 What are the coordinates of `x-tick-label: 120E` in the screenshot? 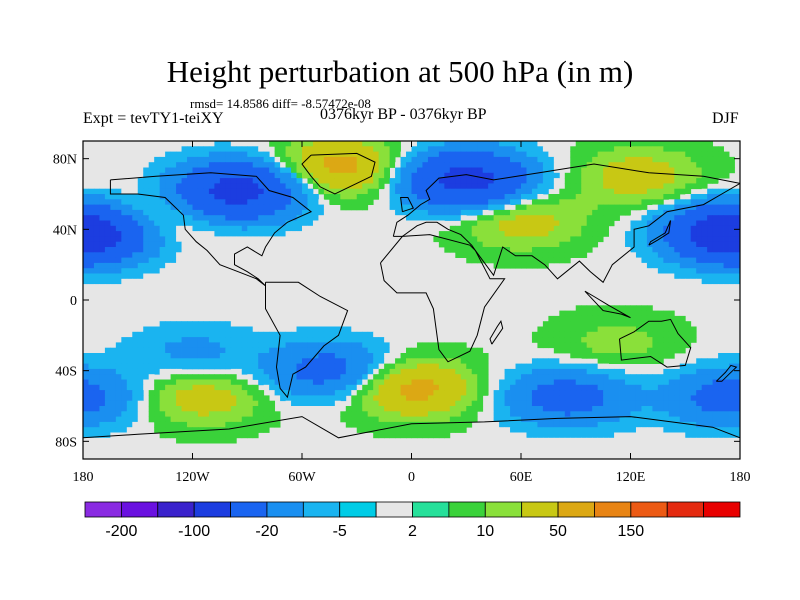 It's located at (631, 477).